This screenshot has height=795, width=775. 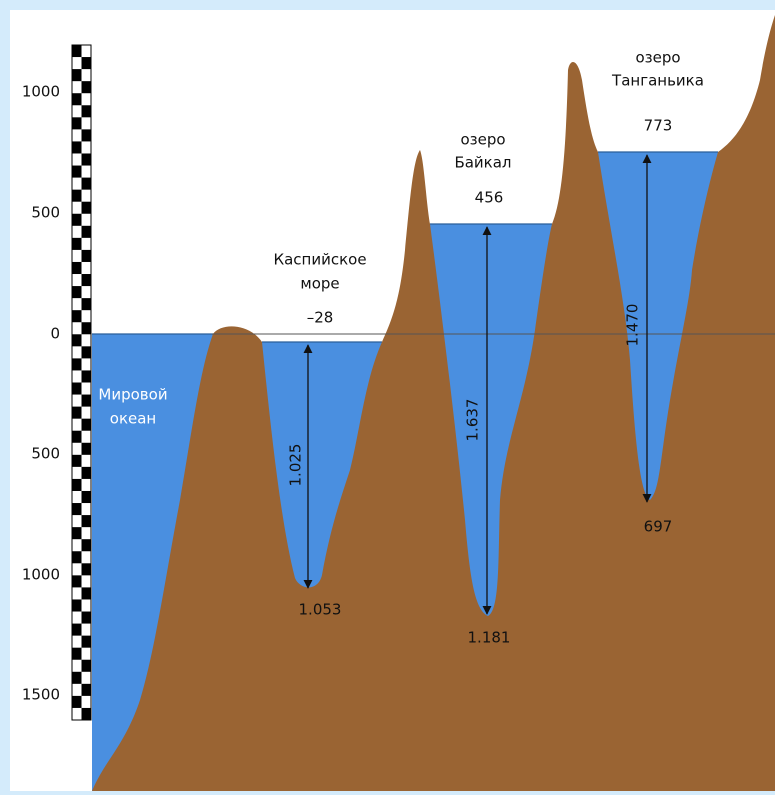 I want to click on bottom-level: 1.181, so click(x=489, y=638).